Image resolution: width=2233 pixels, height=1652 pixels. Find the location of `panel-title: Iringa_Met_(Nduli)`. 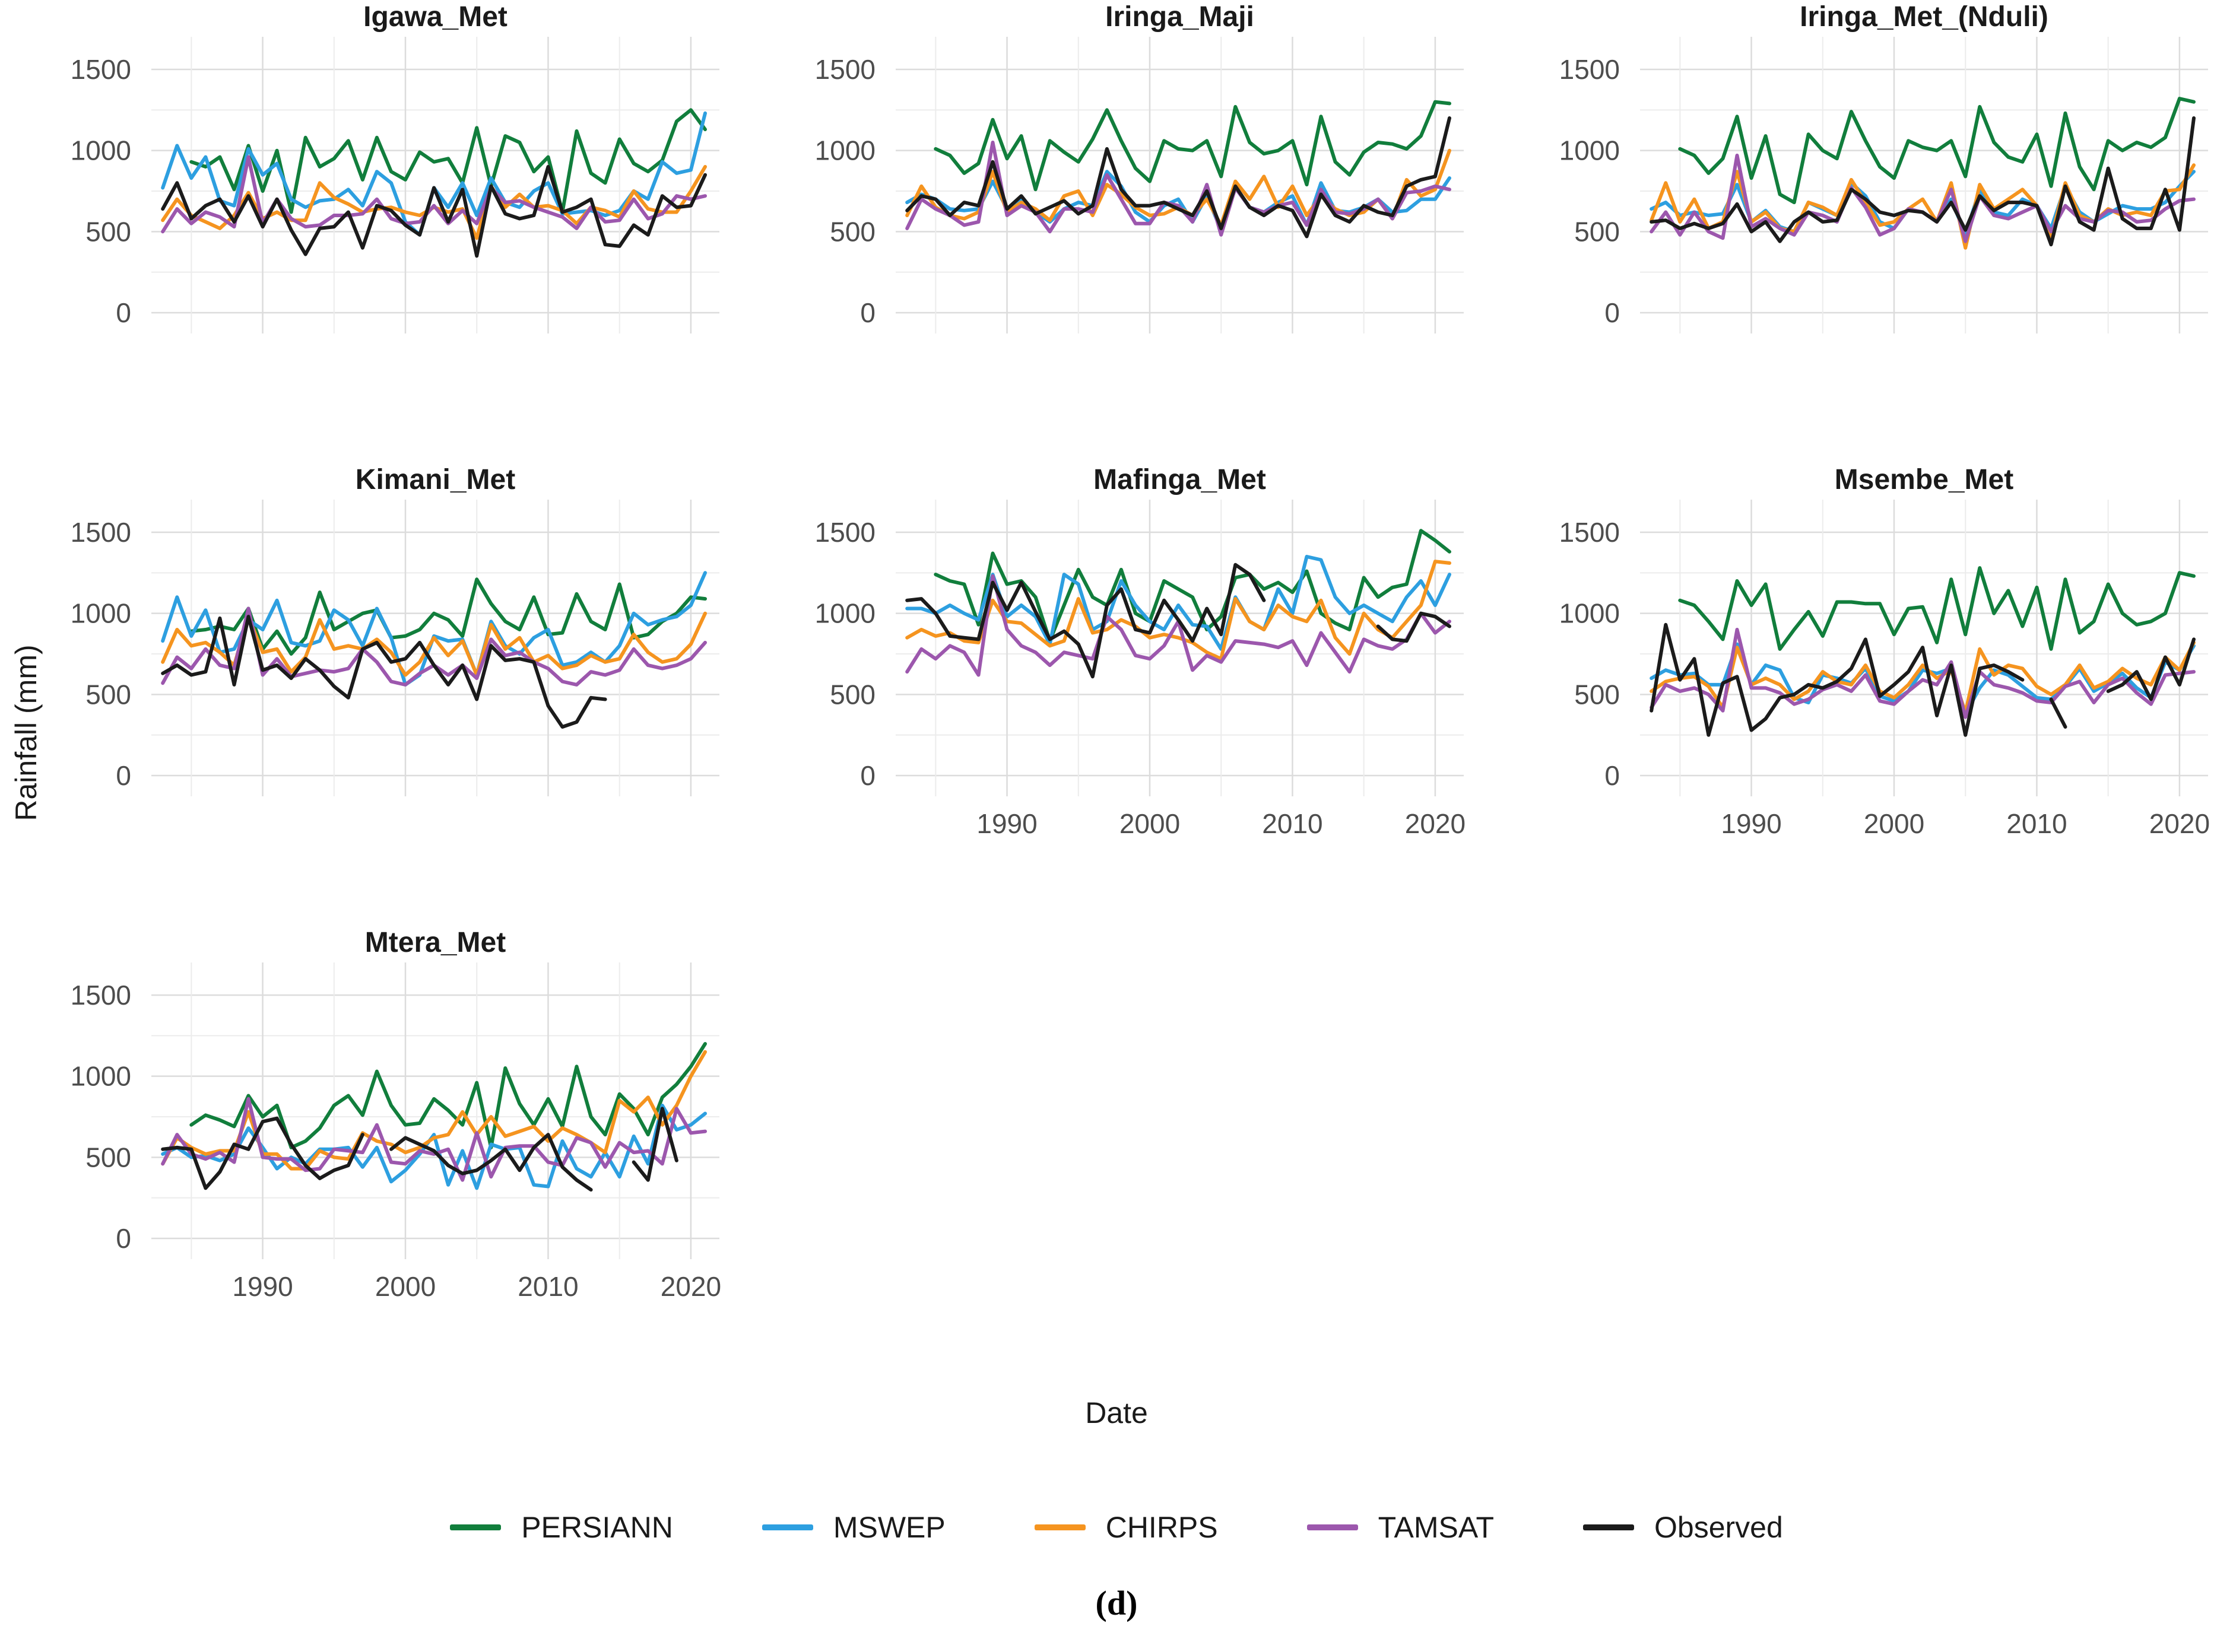

panel-title: Iringa_Met_(Nduli) is located at coordinates (1924, 17).